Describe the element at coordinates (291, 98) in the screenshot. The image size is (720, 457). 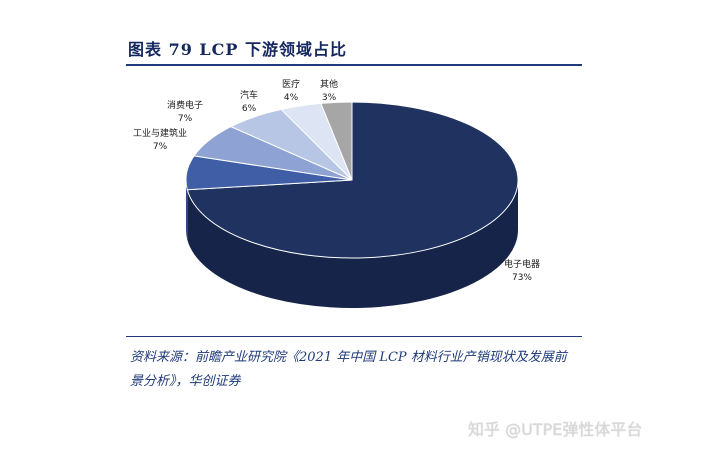
I see `slice-5-value: 4%` at that location.